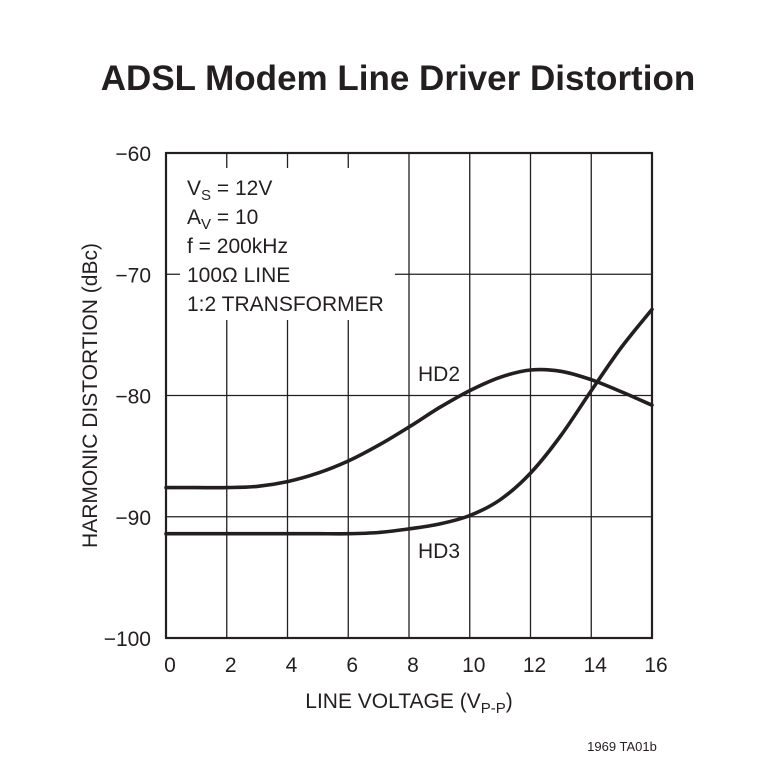  What do you see at coordinates (596, 665) in the screenshot?
I see `x-tick-label: 14` at bounding box center [596, 665].